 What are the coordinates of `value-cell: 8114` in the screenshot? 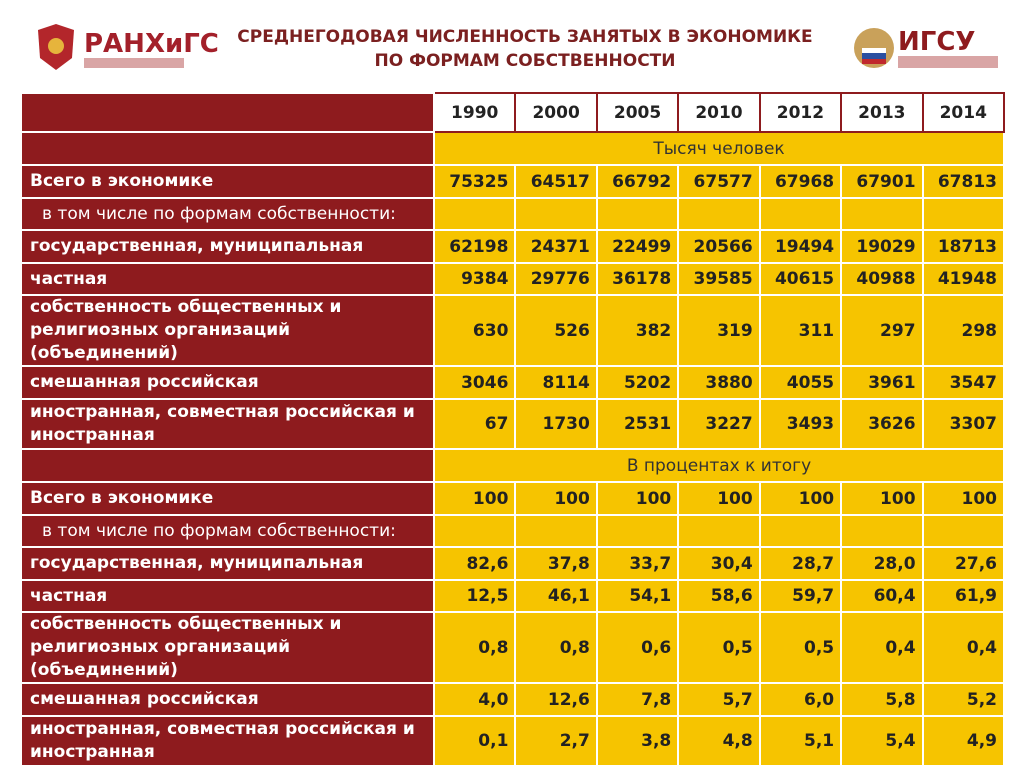 It's located at (556, 382).